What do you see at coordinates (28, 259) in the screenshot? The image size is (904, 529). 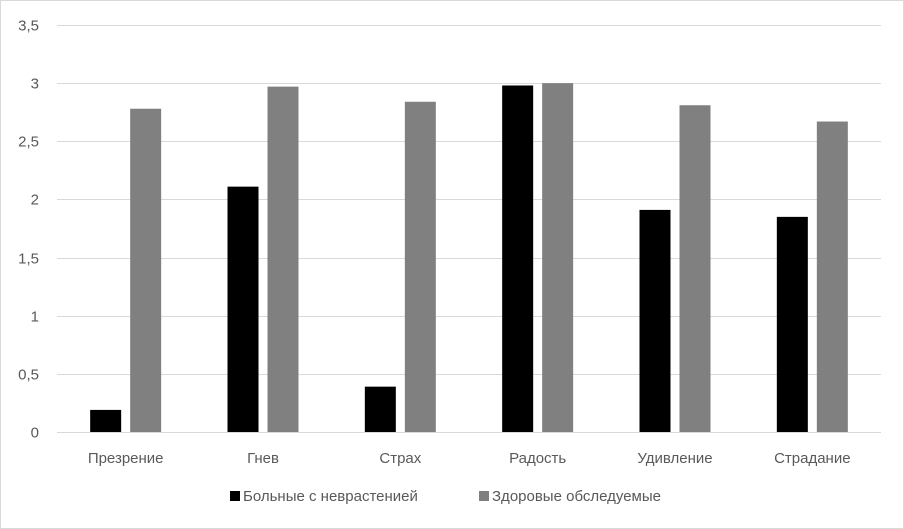 I see `y-tick-label: 1,5` at bounding box center [28, 259].